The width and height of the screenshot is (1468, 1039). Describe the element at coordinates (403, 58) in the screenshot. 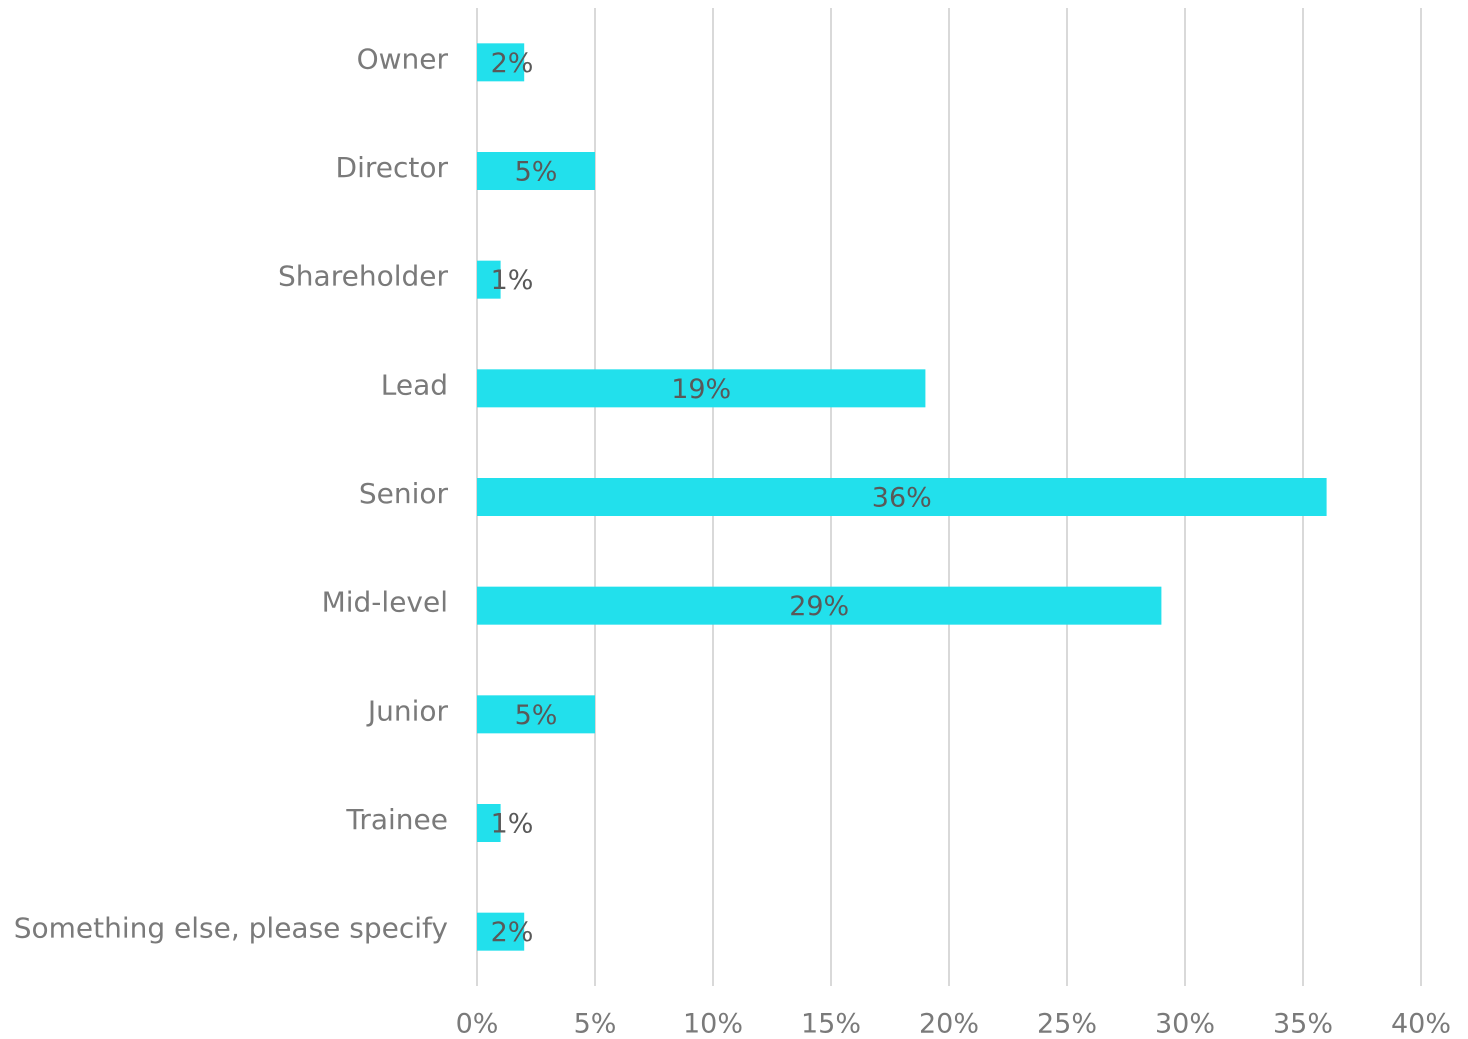

I see `y-tick-label: Owner` at that location.